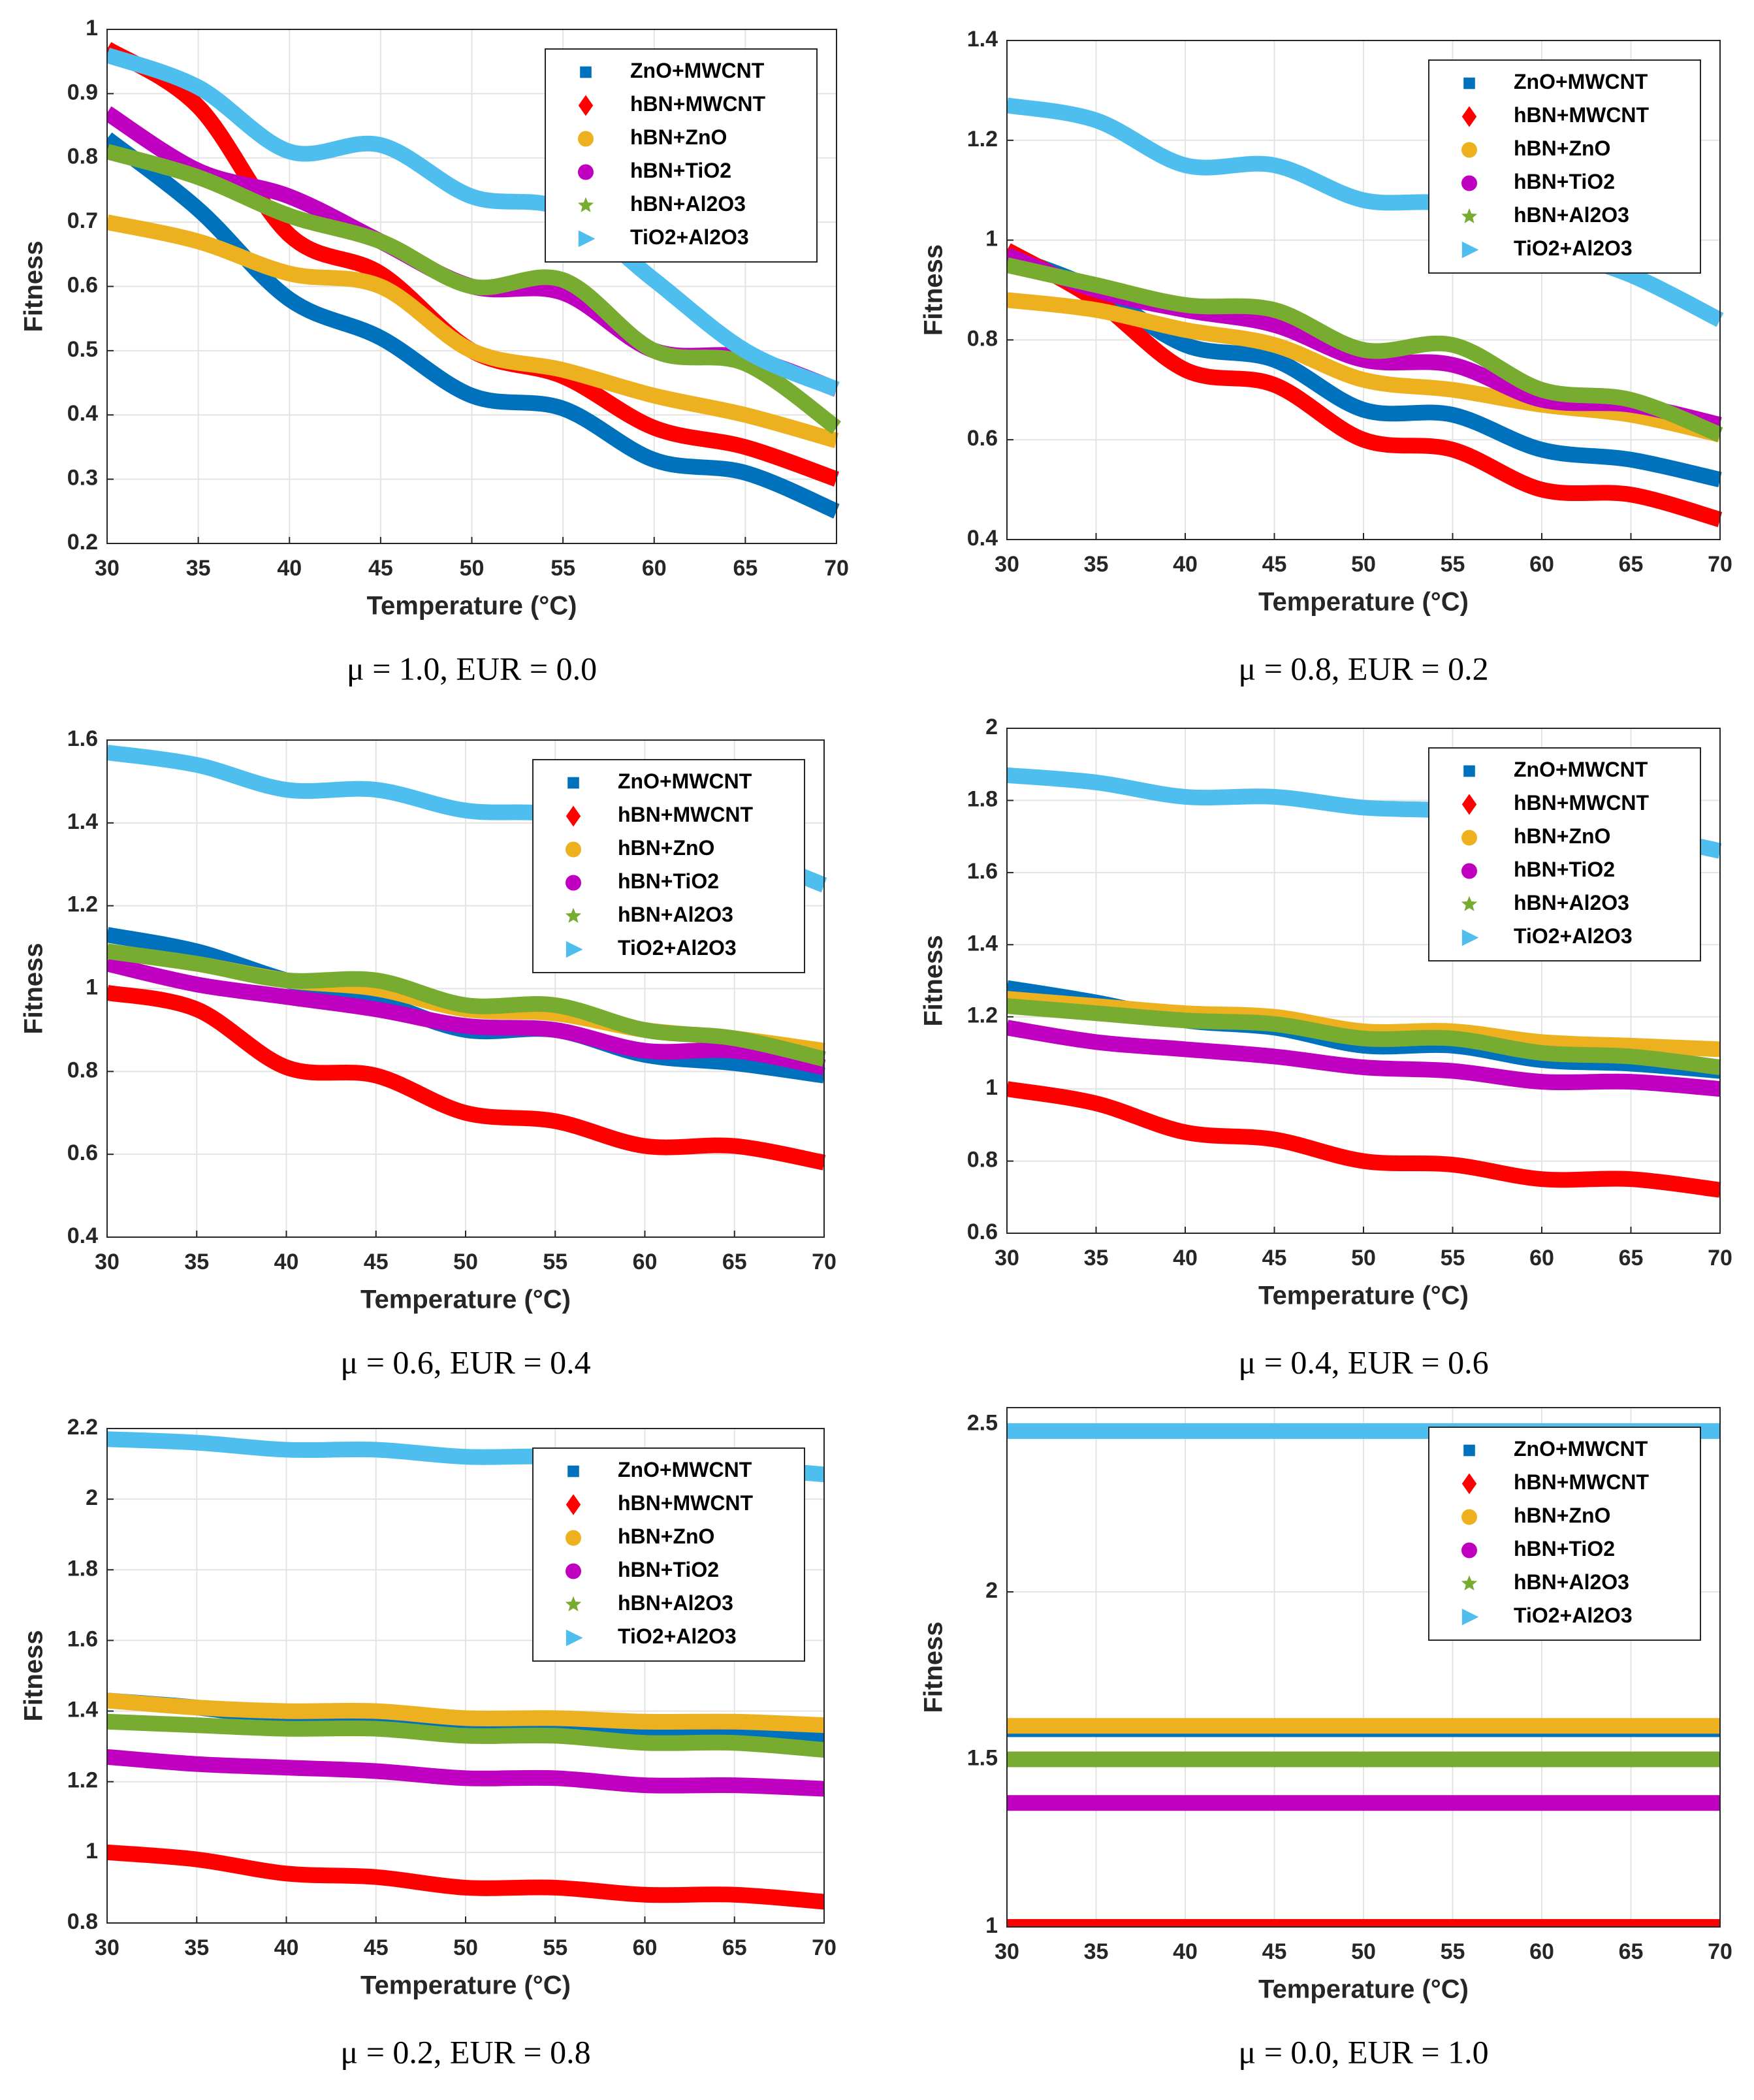 This screenshot has width=1754, height=2100. I want to click on caption: μ = 0.8, EUR = 0.2, so click(1363, 668).